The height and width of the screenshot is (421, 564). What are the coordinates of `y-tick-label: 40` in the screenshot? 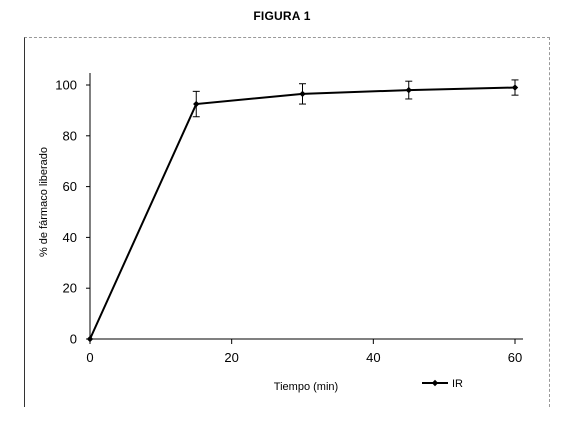 It's located at (70, 237).